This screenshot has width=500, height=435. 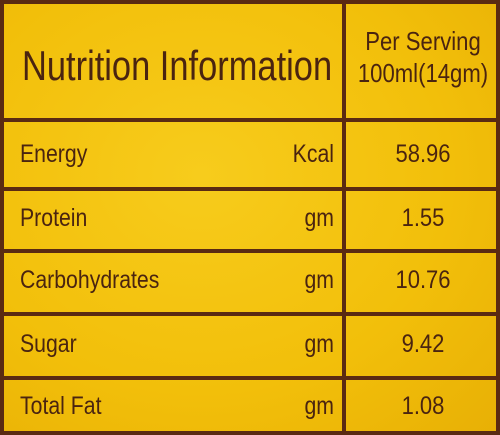 I want to click on nutrient-name: Total Fat, so click(x=61, y=406).